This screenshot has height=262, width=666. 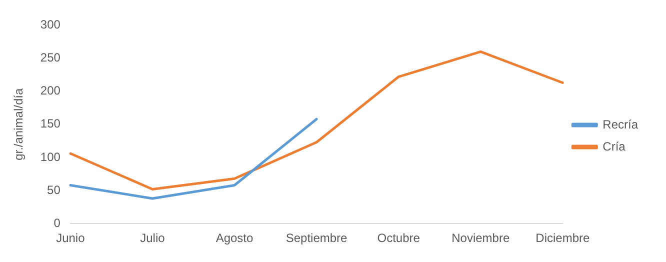 What do you see at coordinates (71, 238) in the screenshot?
I see `x-tick-label: Junio` at bounding box center [71, 238].